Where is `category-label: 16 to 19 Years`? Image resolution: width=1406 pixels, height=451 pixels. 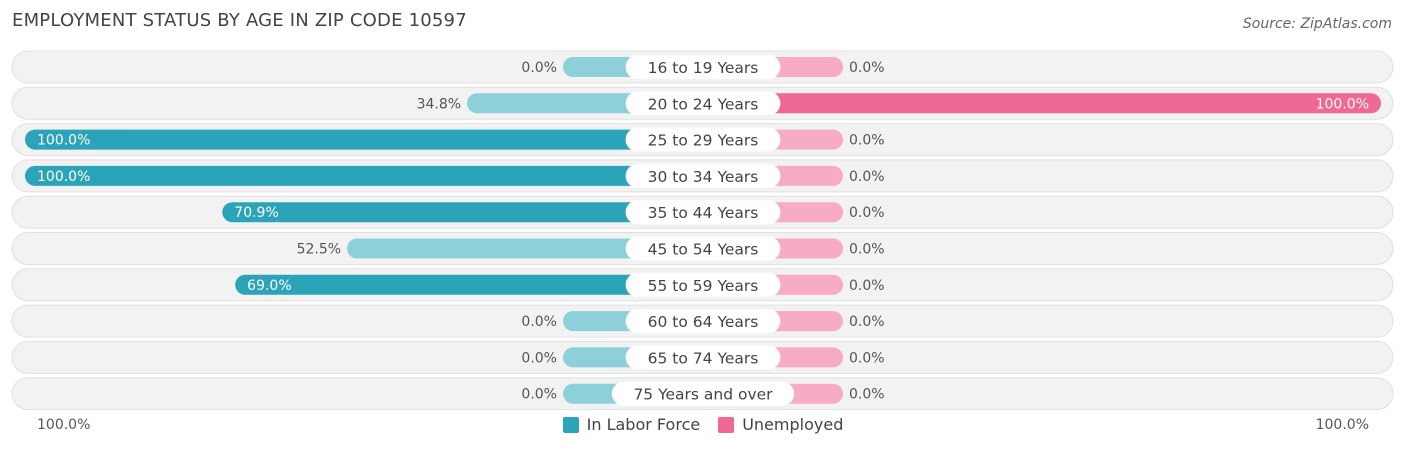 category-label: 16 to 19 Years is located at coordinates (703, 68).